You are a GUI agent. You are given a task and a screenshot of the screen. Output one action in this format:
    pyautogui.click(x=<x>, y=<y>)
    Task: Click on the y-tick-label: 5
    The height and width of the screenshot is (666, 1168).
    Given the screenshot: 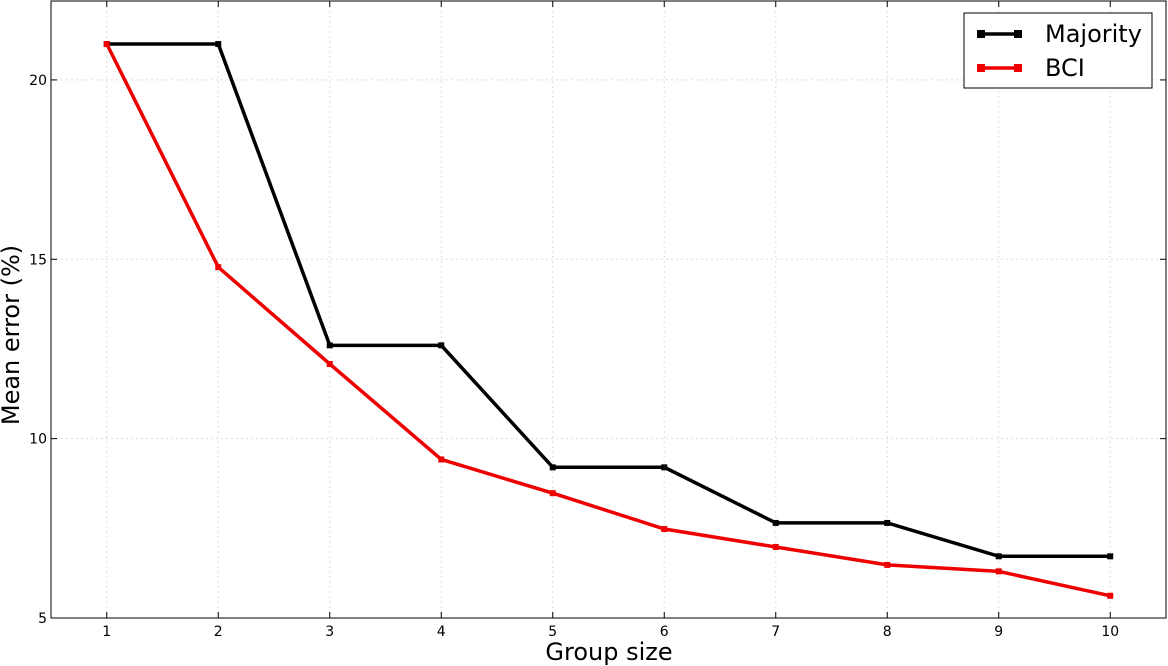 What is the action you would take?
    pyautogui.click(x=42, y=619)
    